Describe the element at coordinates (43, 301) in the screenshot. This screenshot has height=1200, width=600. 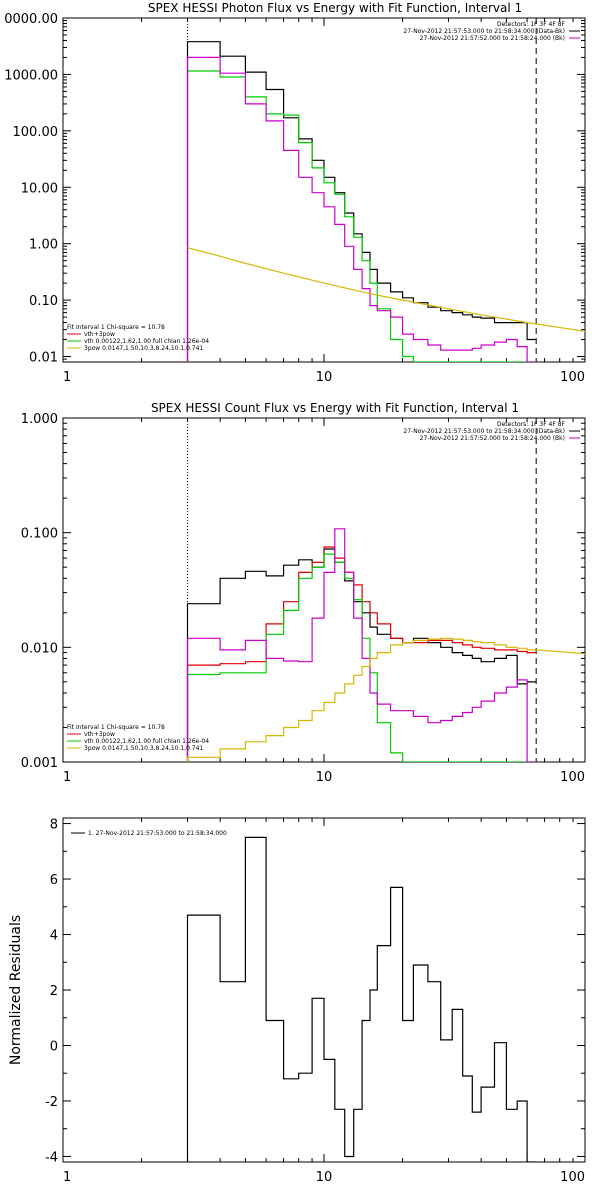
I see `y-tick-label: 0.10` at that location.